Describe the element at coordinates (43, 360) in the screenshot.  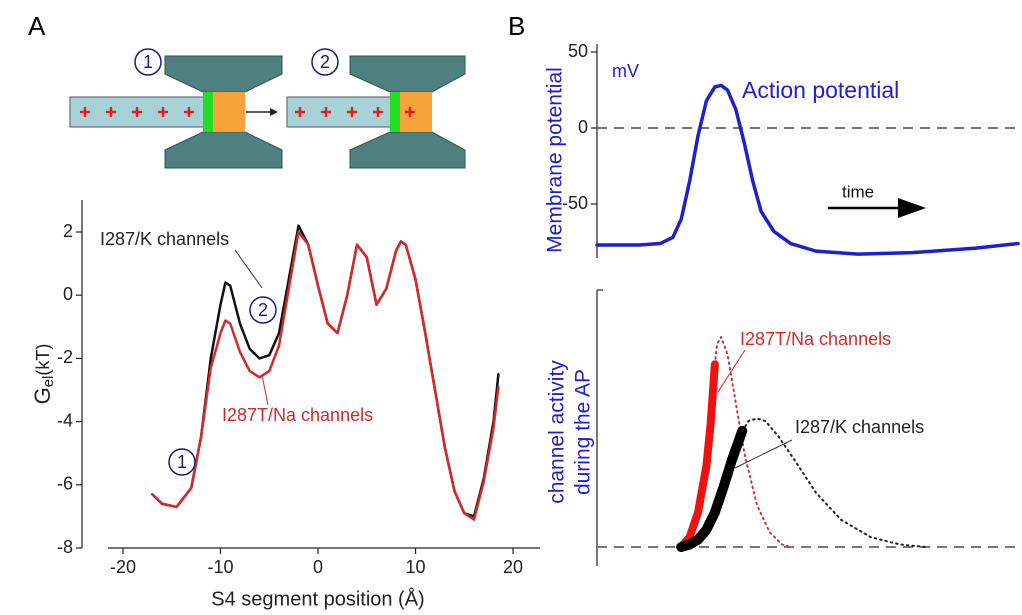
I see `y-axis-label-part: (kT)` at that location.